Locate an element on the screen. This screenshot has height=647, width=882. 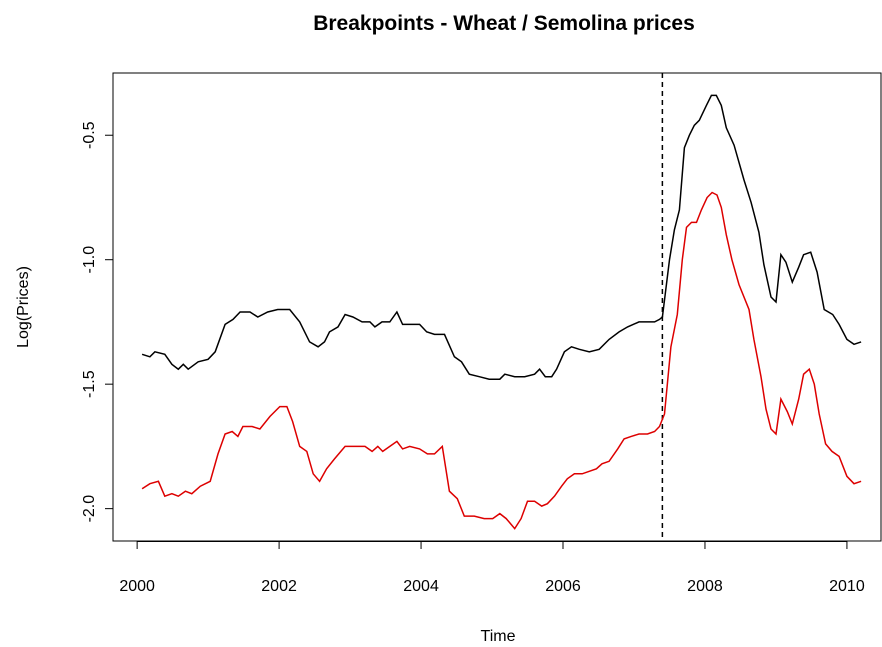
y-tick-label: -0.5 is located at coordinates (89, 135).